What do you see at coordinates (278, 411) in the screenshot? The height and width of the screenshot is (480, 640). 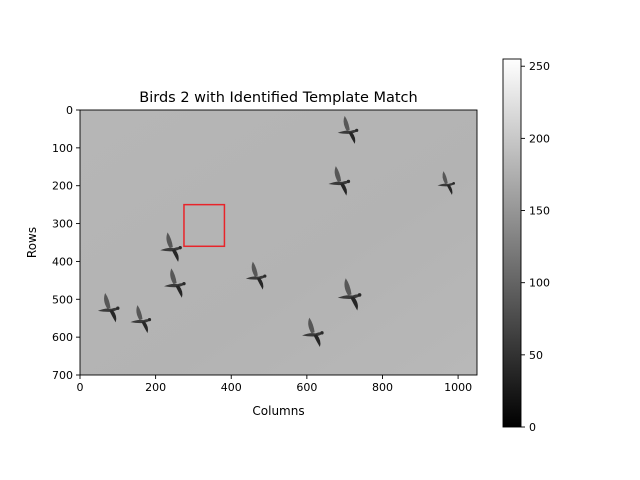 I see `x-axis-label: Columns` at bounding box center [278, 411].